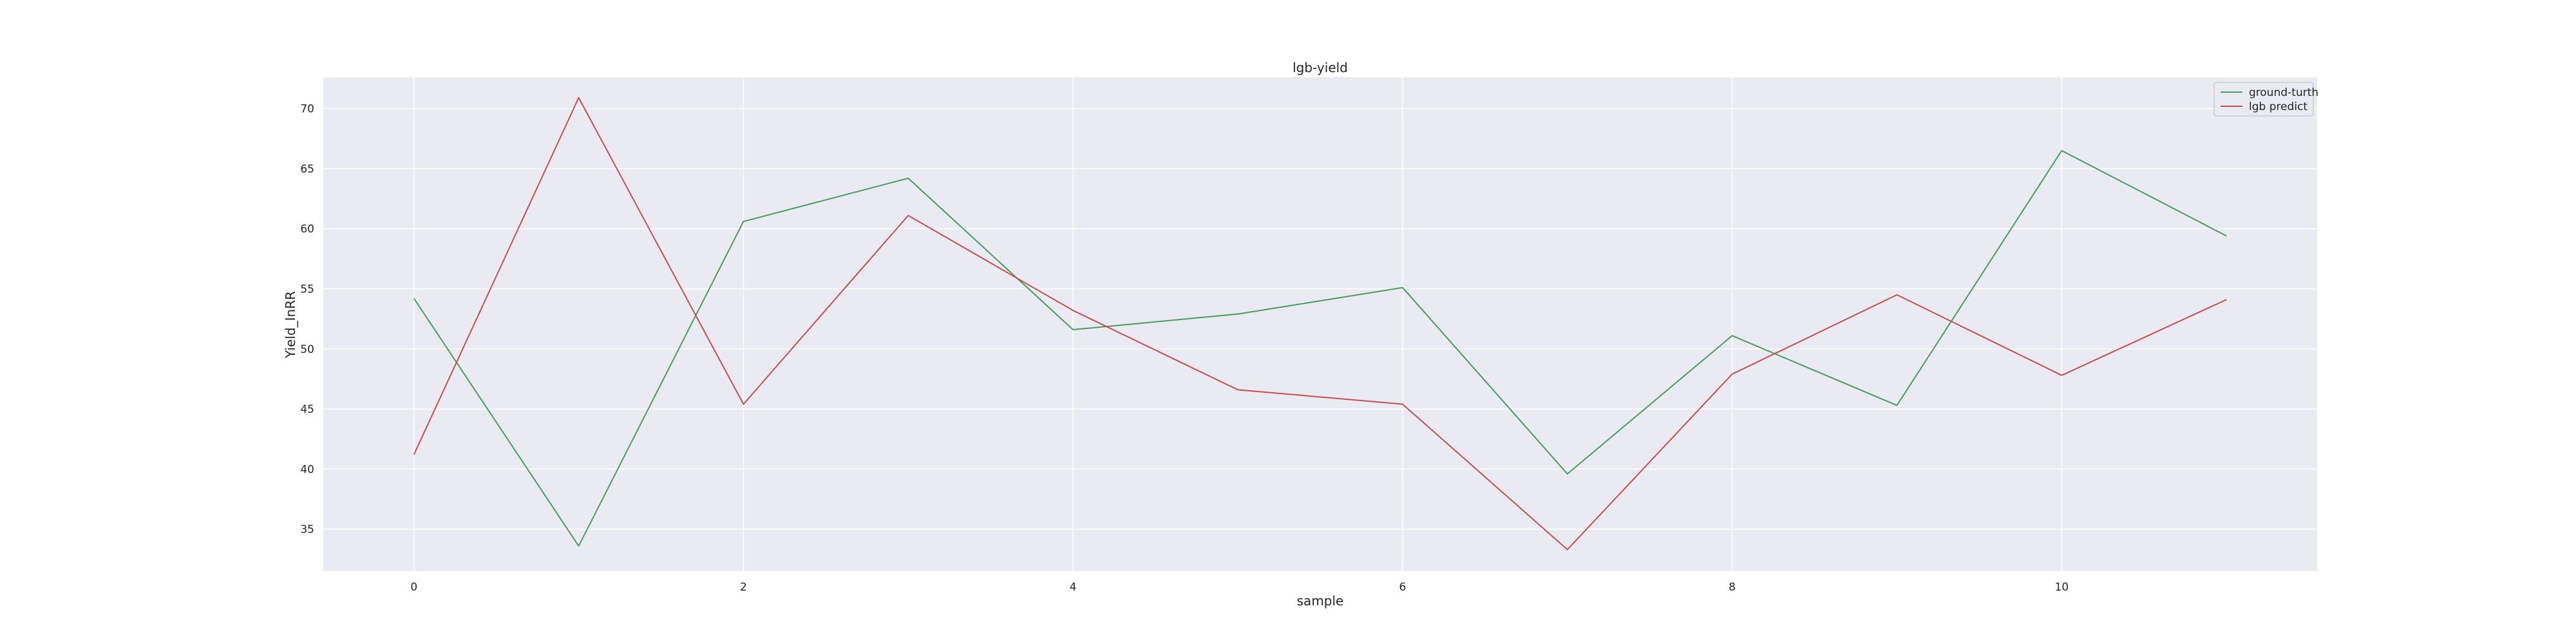 The image size is (2576, 644). Describe the element at coordinates (307, 109) in the screenshot. I see `y-tick-label: 70` at that location.